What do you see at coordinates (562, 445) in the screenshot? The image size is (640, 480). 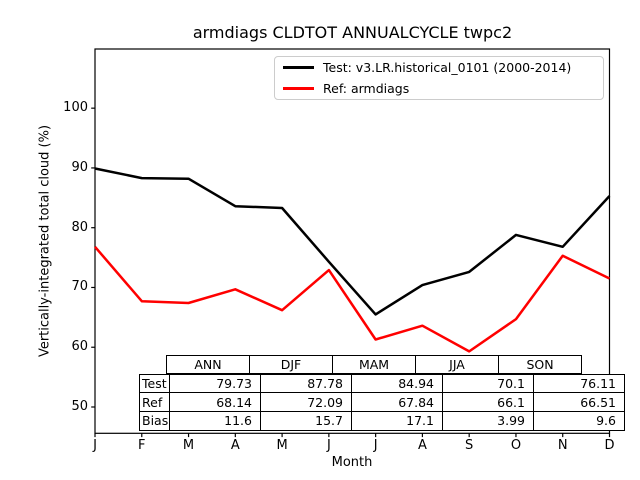 I see `x-tick-label: N` at bounding box center [562, 445].